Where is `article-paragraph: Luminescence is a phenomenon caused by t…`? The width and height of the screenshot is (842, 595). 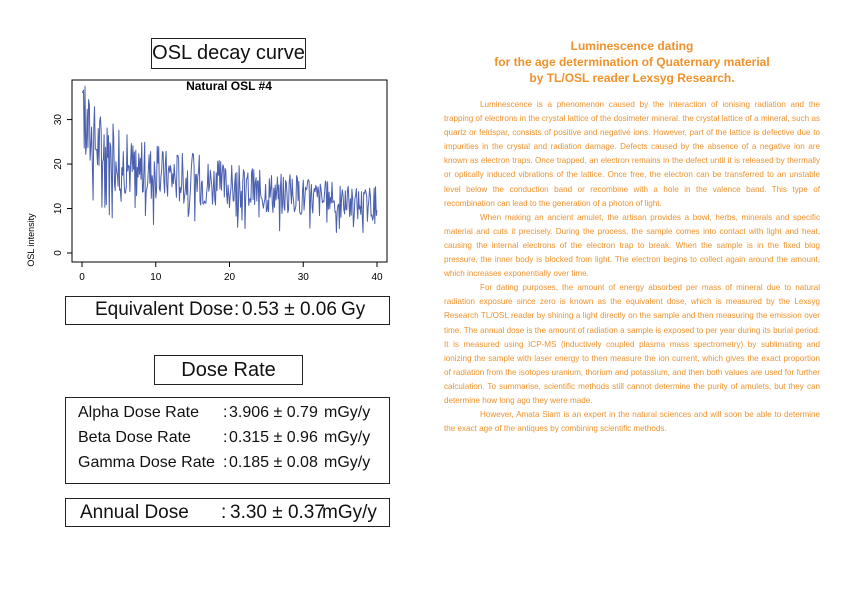 article-paragraph: Luminescence is a phenomenon caused by t… is located at coordinates (632, 154).